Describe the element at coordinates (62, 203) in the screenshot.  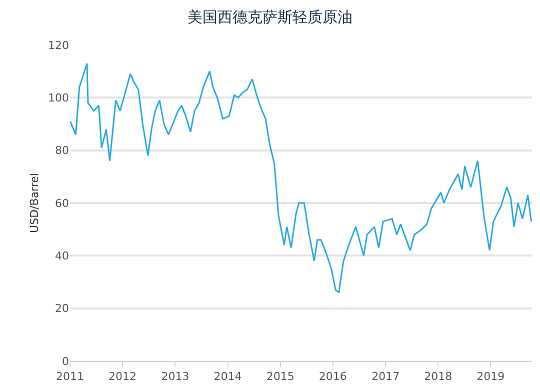
I see `y-tick-label: 60` at that location.